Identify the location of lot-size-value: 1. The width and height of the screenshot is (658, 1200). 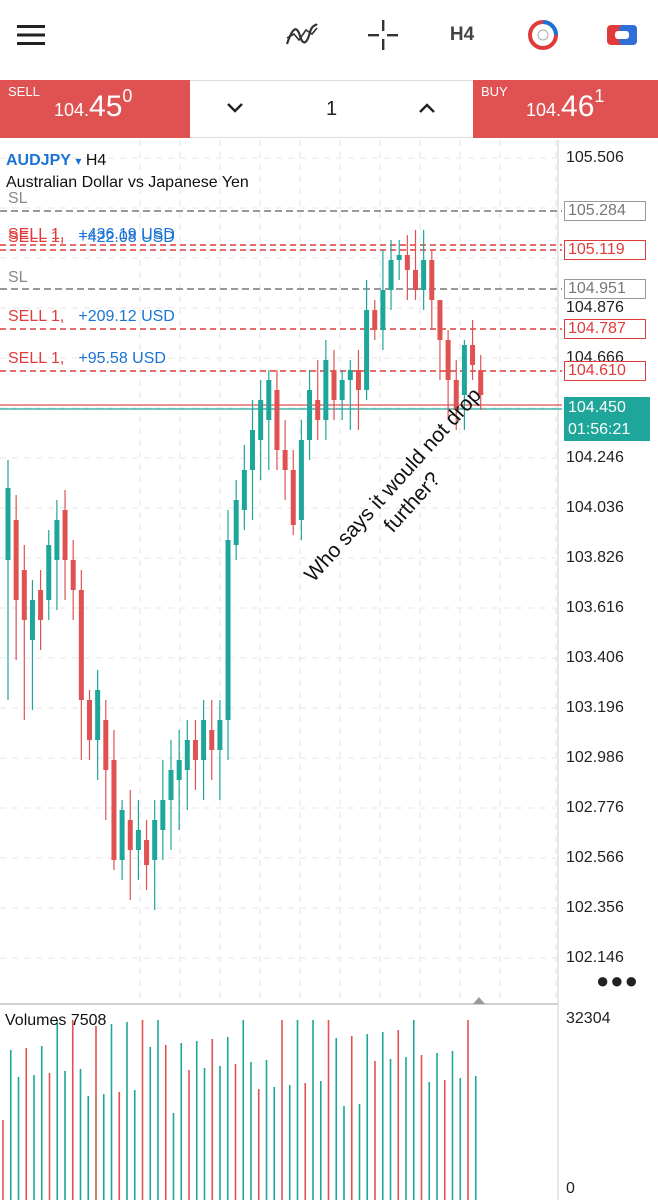
(331, 109).